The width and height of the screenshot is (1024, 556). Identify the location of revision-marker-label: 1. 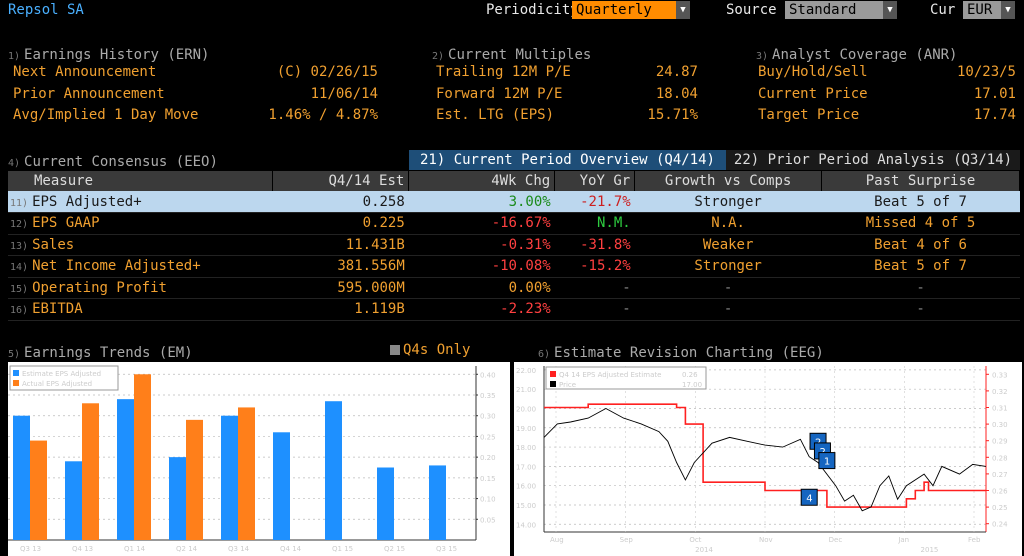
(827, 462).